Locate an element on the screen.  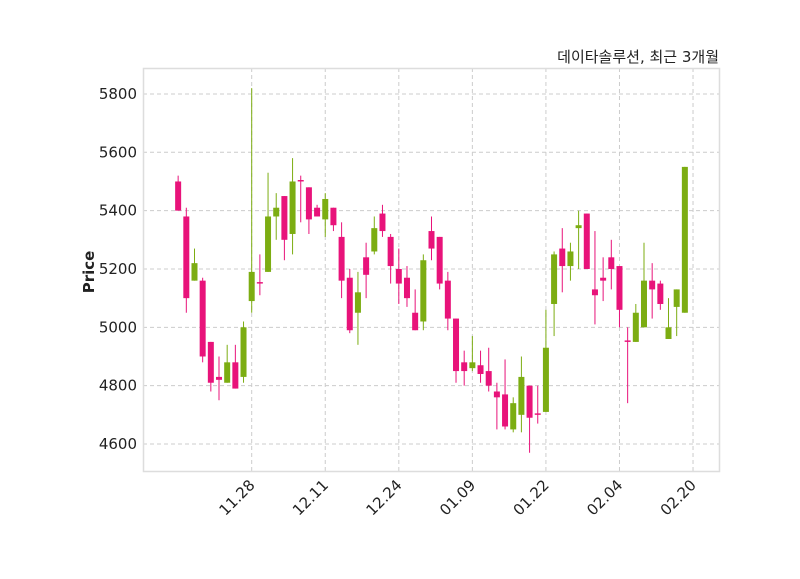
y-axis-label: Price is located at coordinates (89, 272).